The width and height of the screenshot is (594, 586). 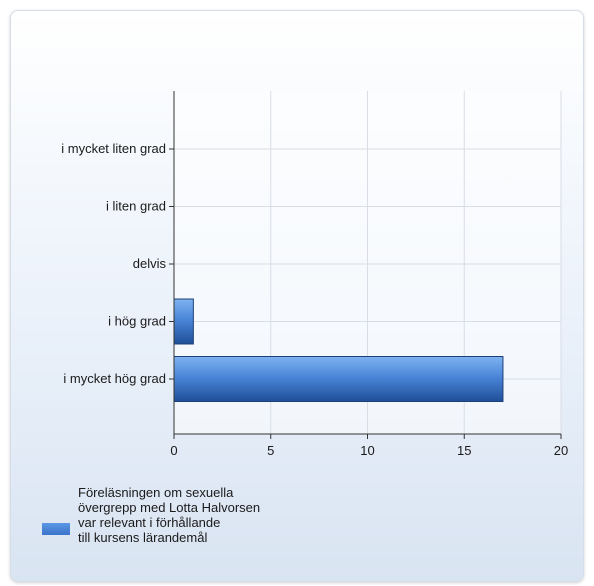 I want to click on legend-line: Föreläsningen om sexuella, so click(x=156, y=492).